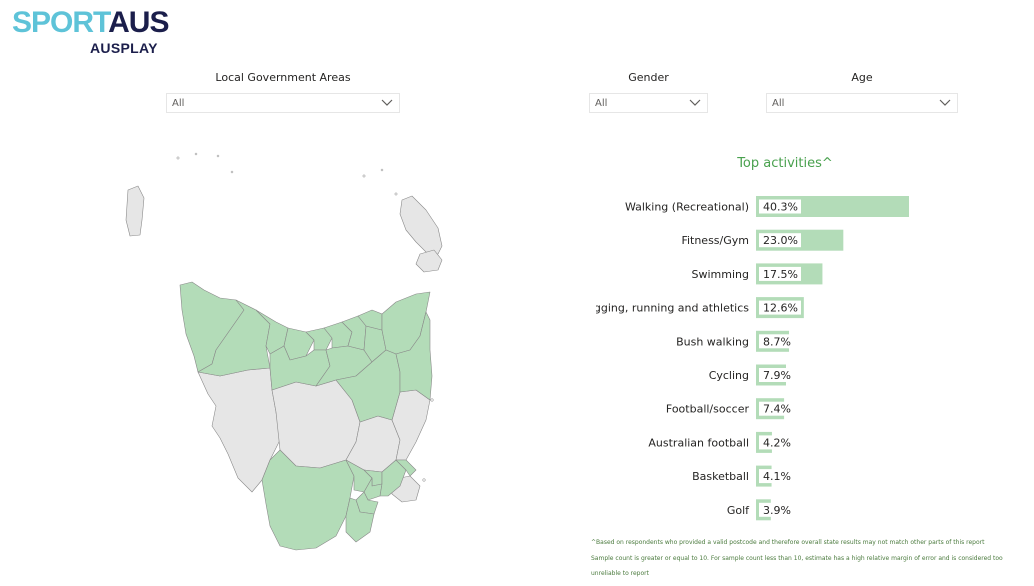 The width and height of the screenshot is (1034, 586). I want to click on category-label: Cycling, so click(729, 375).